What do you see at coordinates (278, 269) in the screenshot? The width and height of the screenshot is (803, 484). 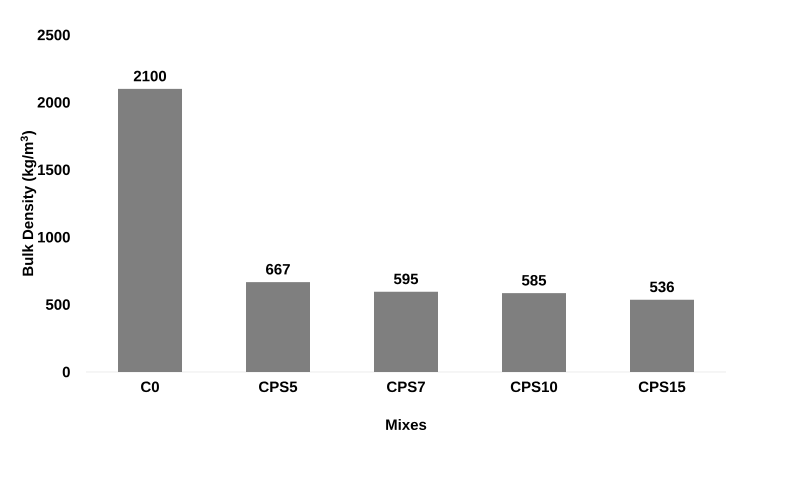 I see `data-label: 667` at bounding box center [278, 269].